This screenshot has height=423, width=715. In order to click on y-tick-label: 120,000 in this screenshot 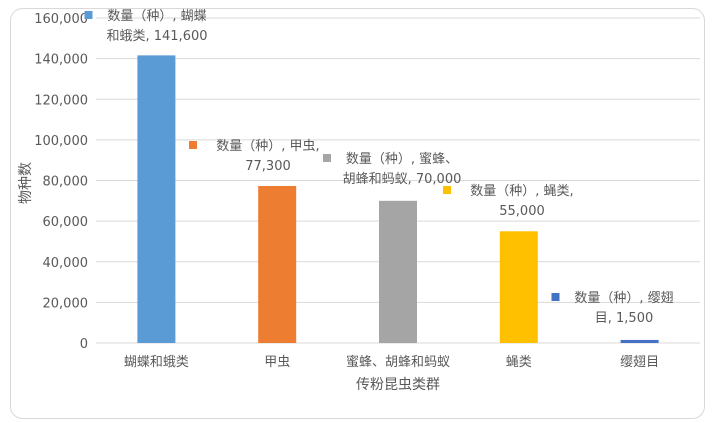, I will do `click(61, 100)`.